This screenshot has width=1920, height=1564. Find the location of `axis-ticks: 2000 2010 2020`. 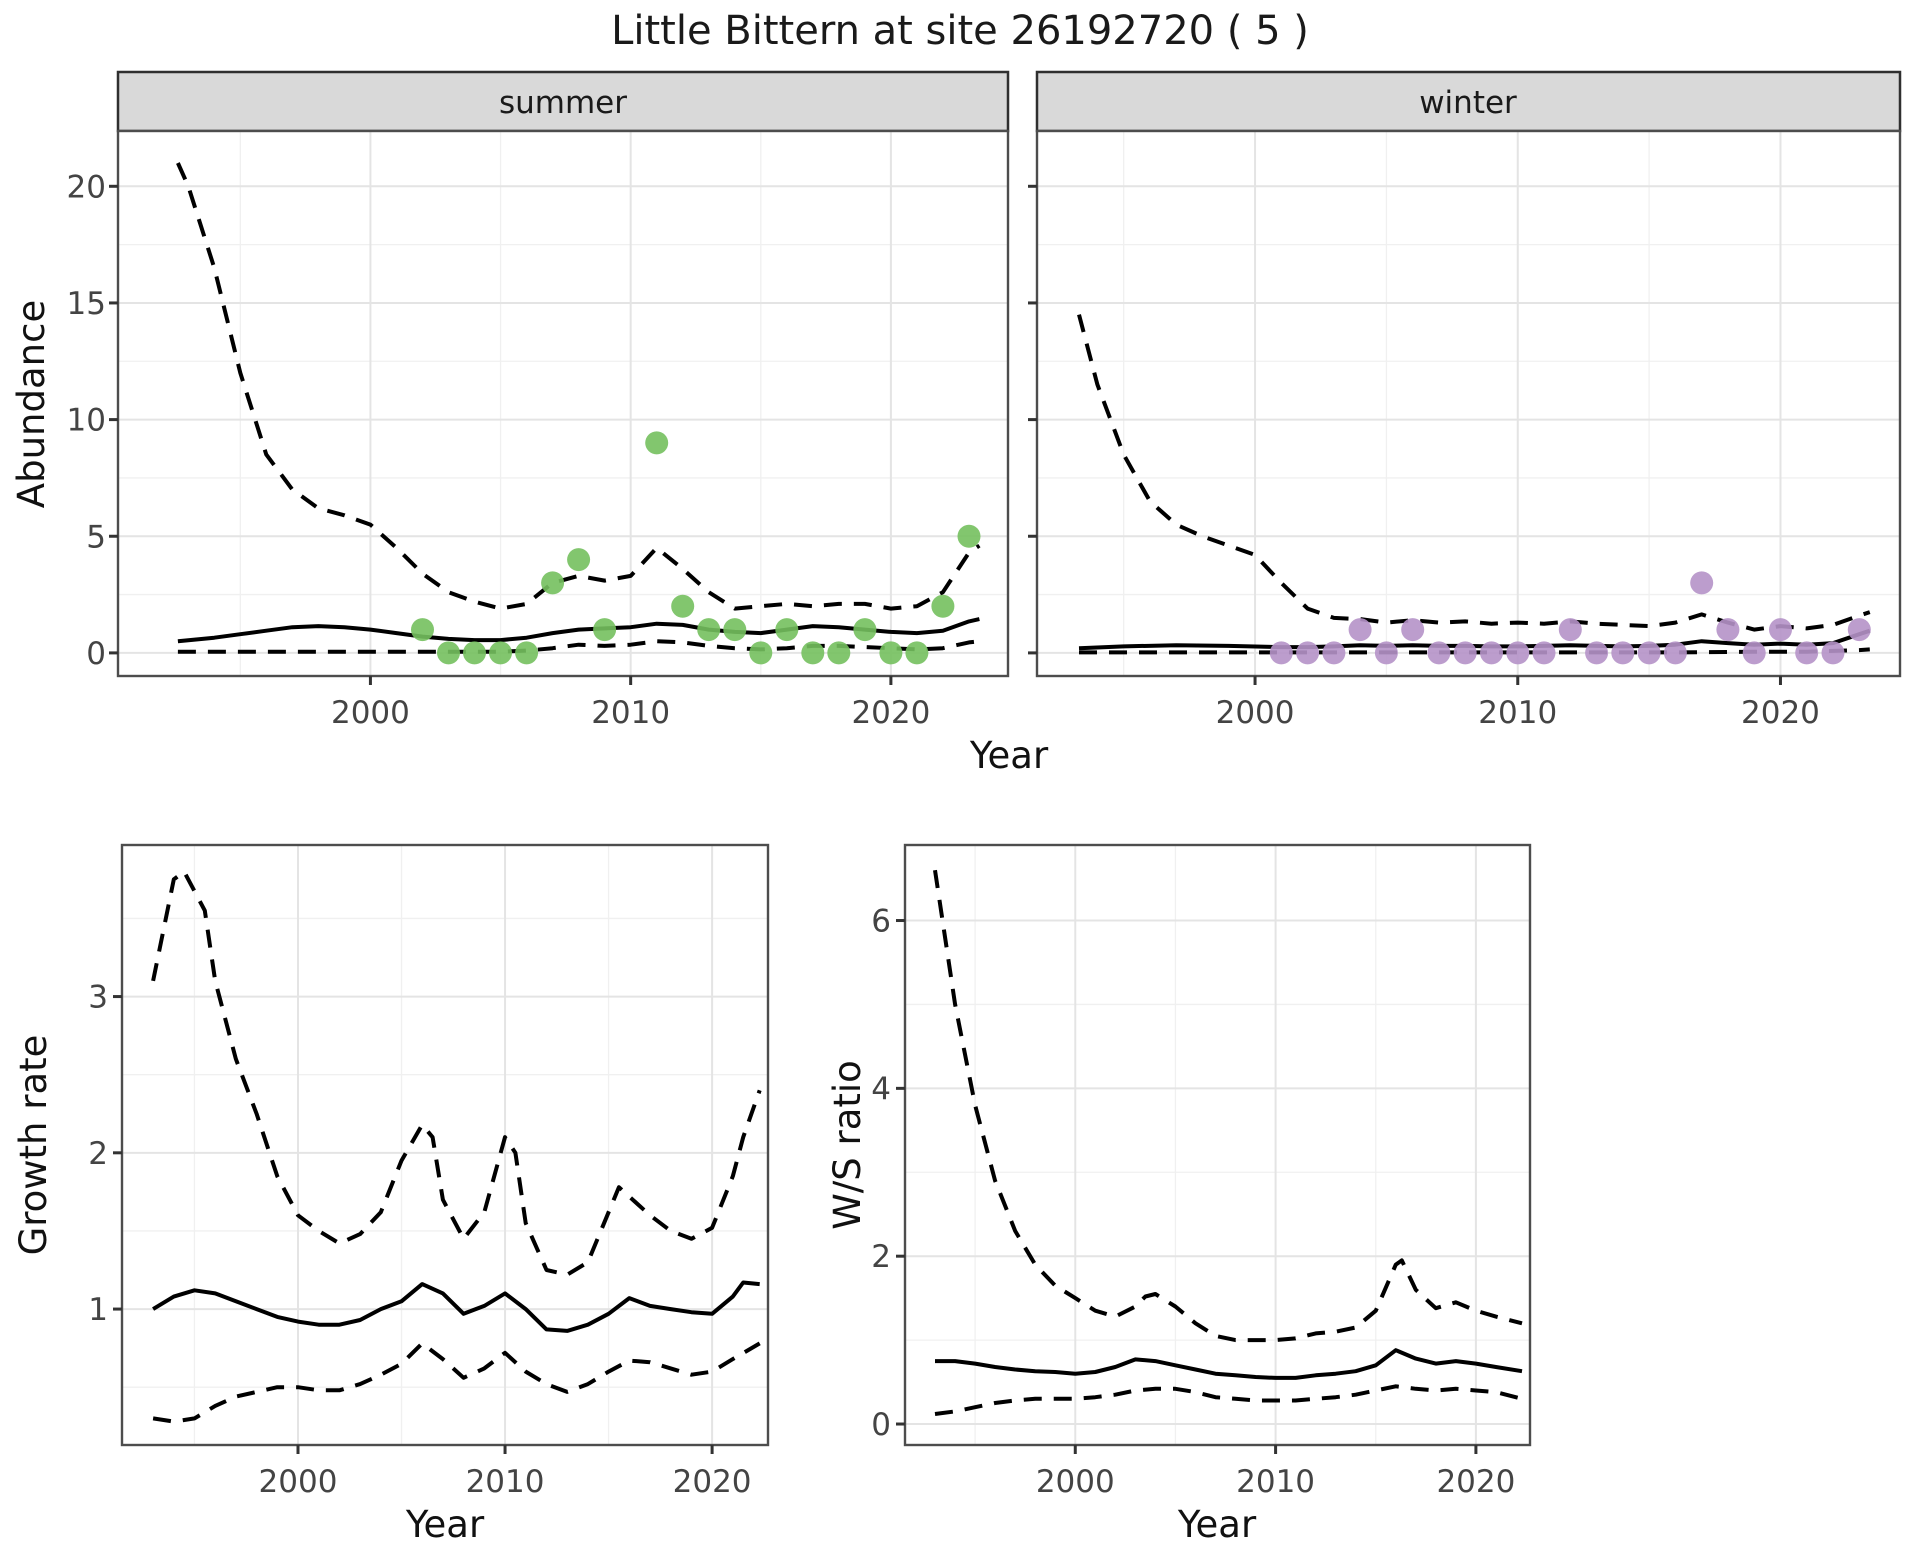

axis-ticks: 2000 2010 2020 is located at coordinates (1424, 457).